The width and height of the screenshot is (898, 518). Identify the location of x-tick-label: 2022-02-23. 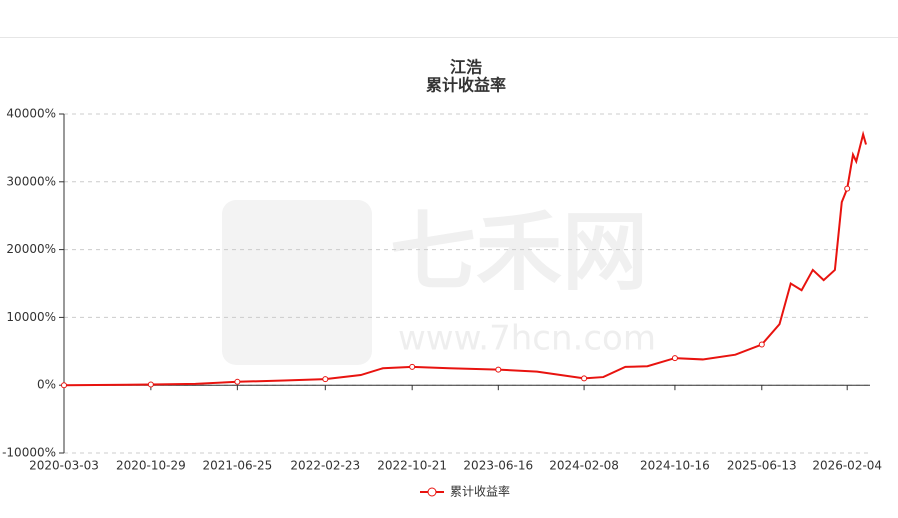
(325, 466).